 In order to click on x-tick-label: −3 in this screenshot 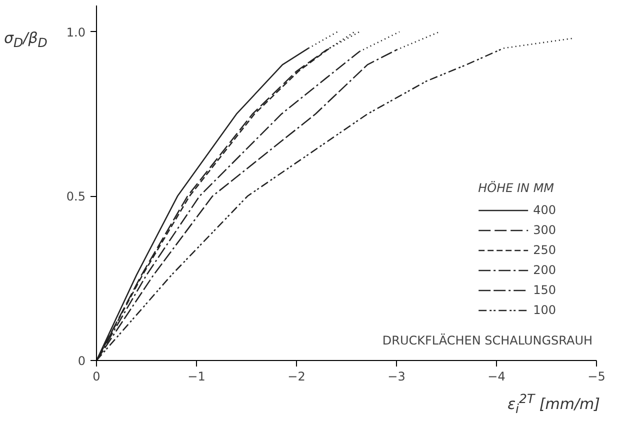, I will do `click(397, 377)`.